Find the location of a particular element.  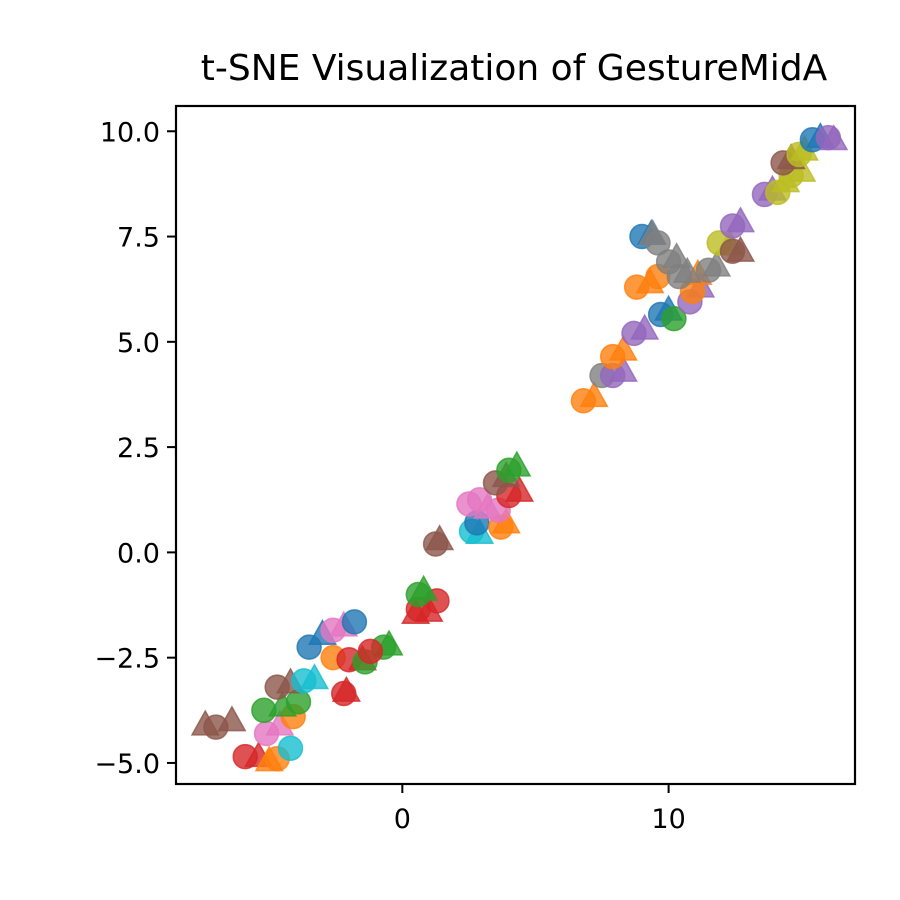

chart-title: t-SNE Visualization of GestureMidA is located at coordinates (514, 68).